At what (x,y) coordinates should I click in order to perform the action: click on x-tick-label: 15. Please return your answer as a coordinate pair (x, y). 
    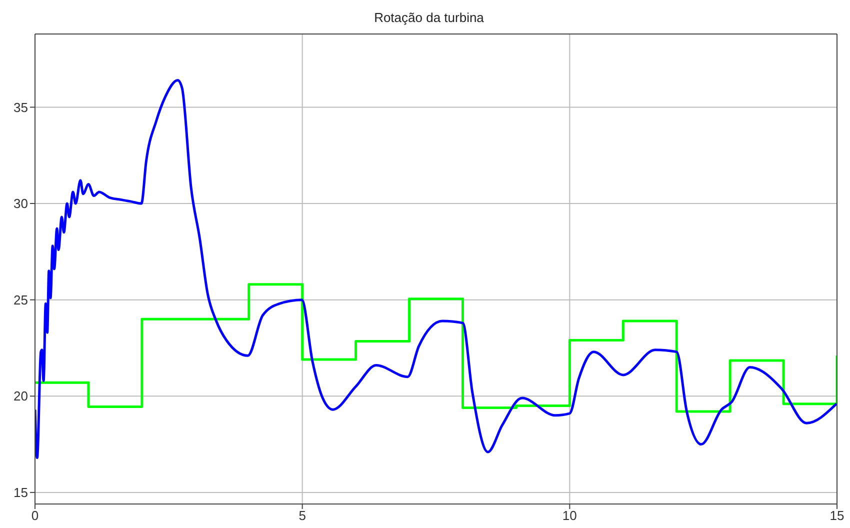
    Looking at the image, I should click on (837, 516).